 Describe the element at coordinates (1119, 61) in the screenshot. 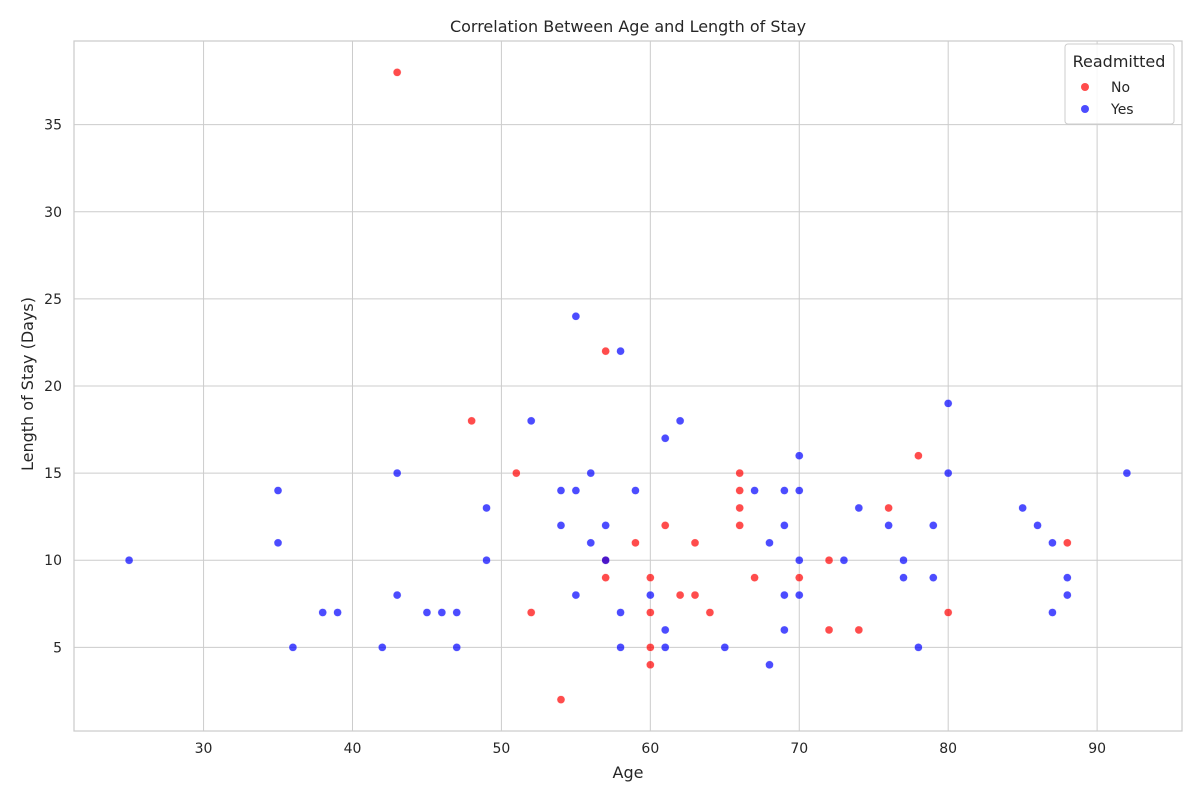

I see `legend-title: Readmitted` at that location.